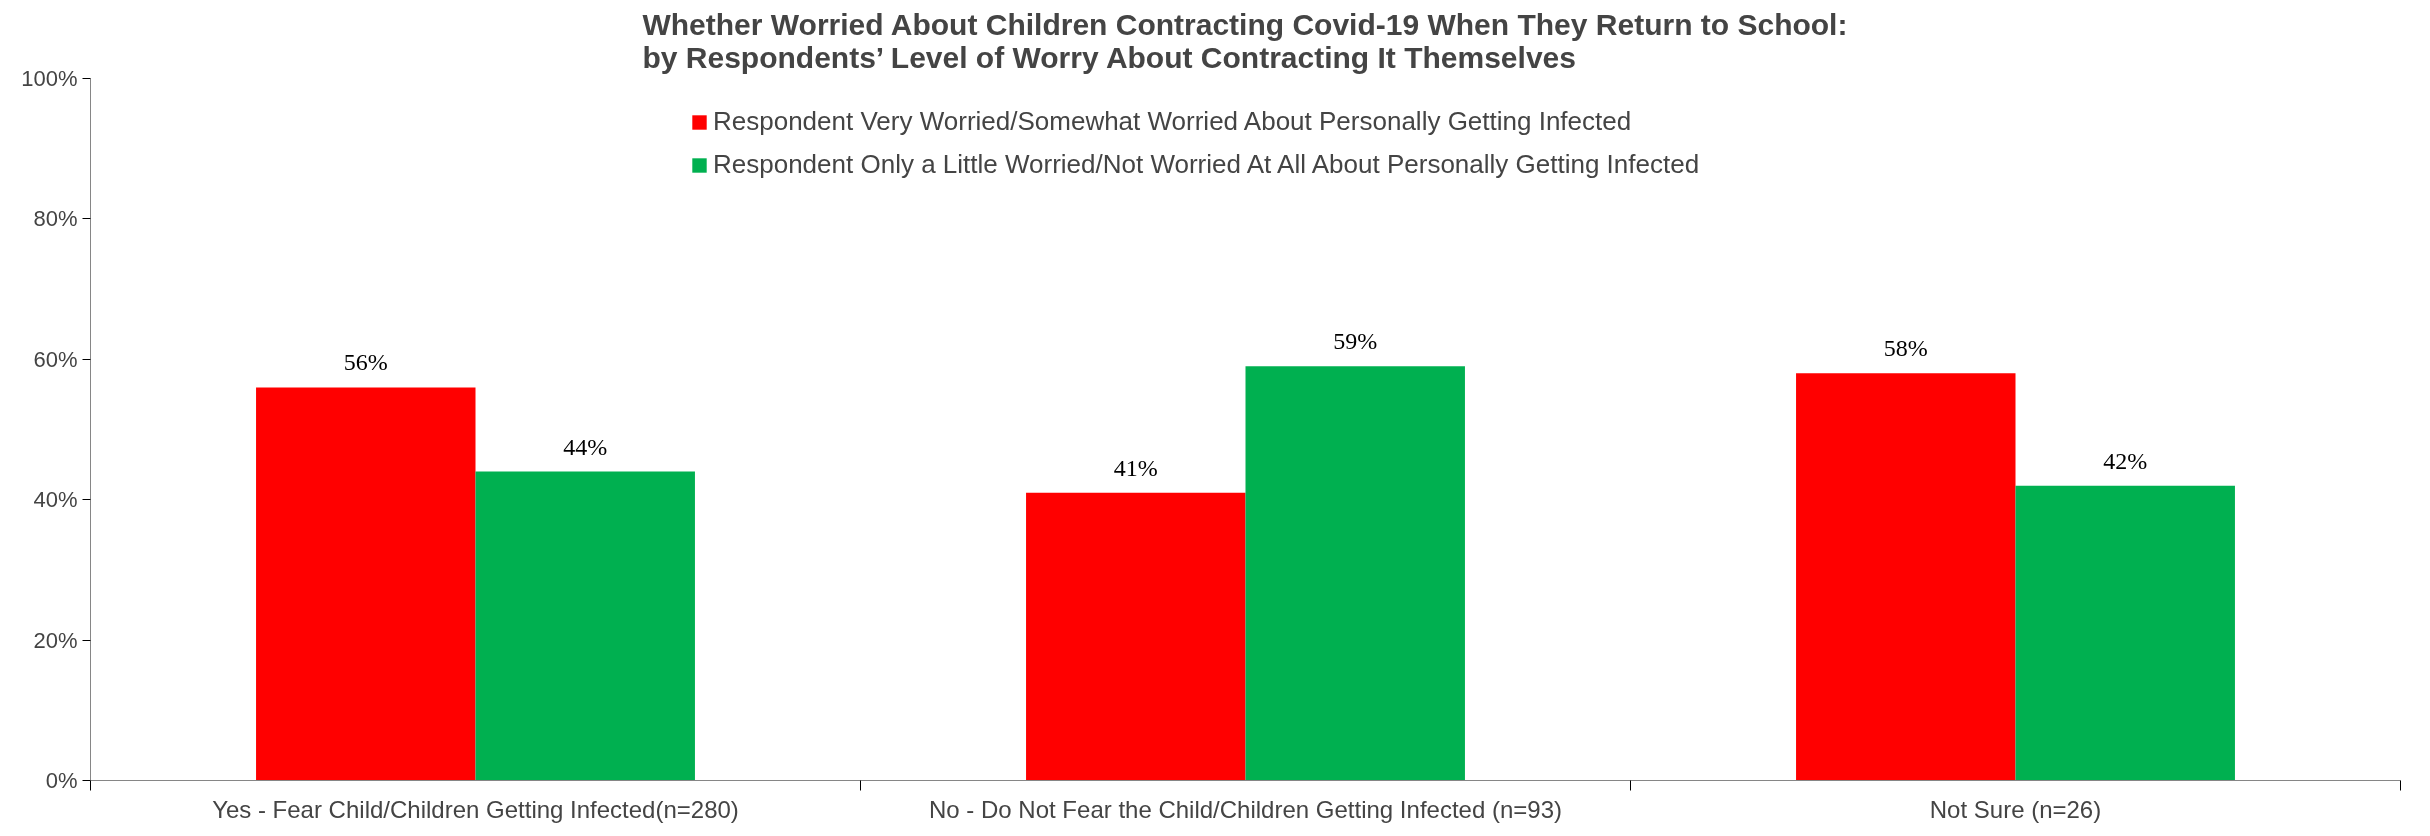 Image resolution: width=2430 pixels, height=836 pixels. I want to click on y-tick-label: 40%, so click(55, 500).